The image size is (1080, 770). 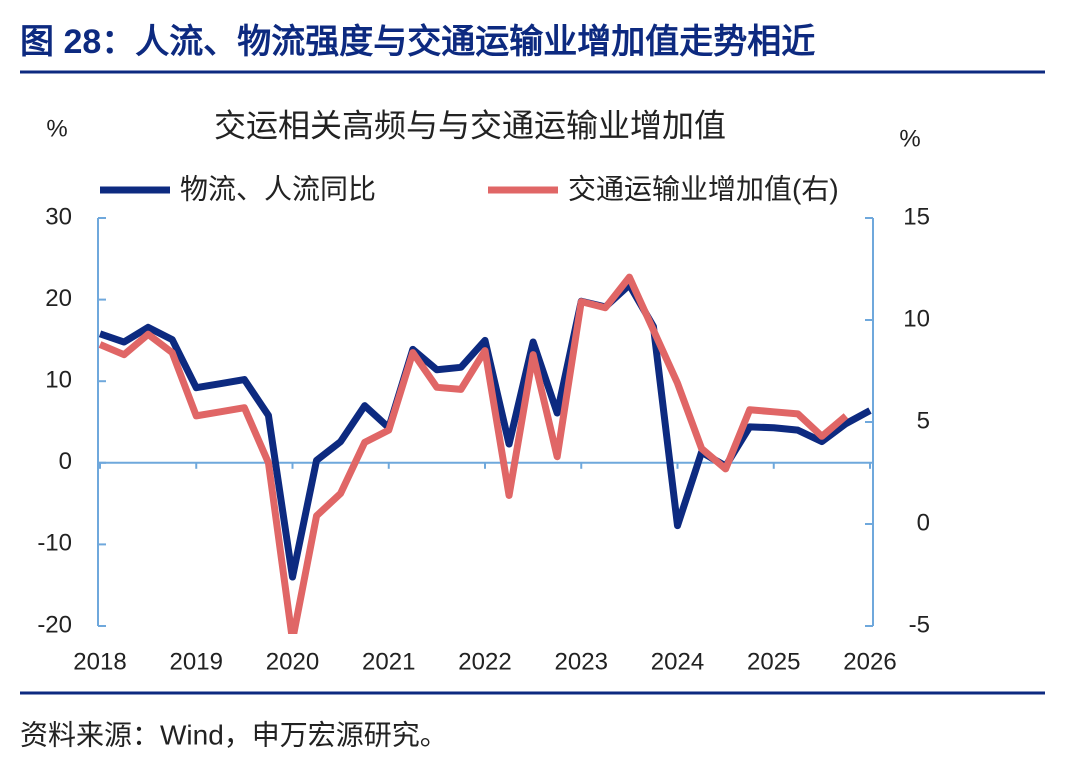 I want to click on y-tick-label: 30, so click(x=58, y=216).